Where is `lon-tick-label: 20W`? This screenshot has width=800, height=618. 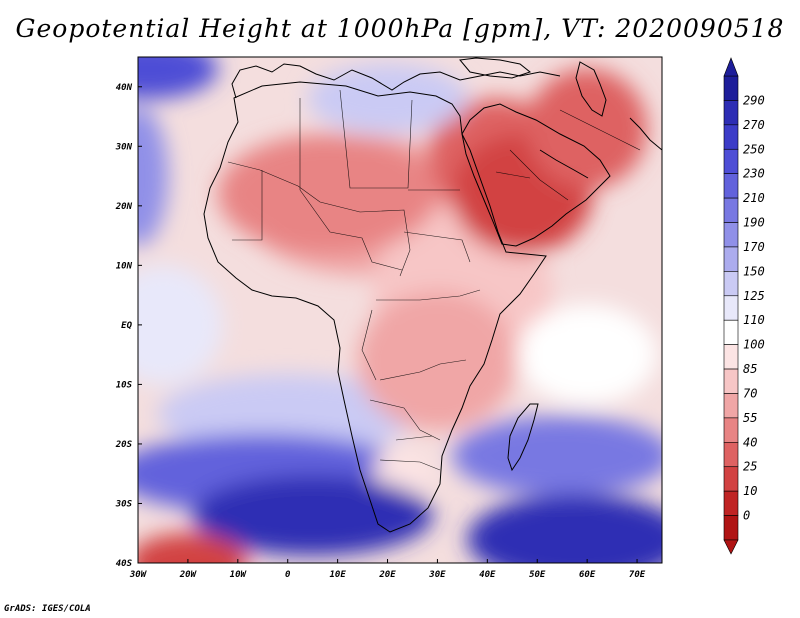
lon-tick-label: 20W is located at coordinates (188, 575).